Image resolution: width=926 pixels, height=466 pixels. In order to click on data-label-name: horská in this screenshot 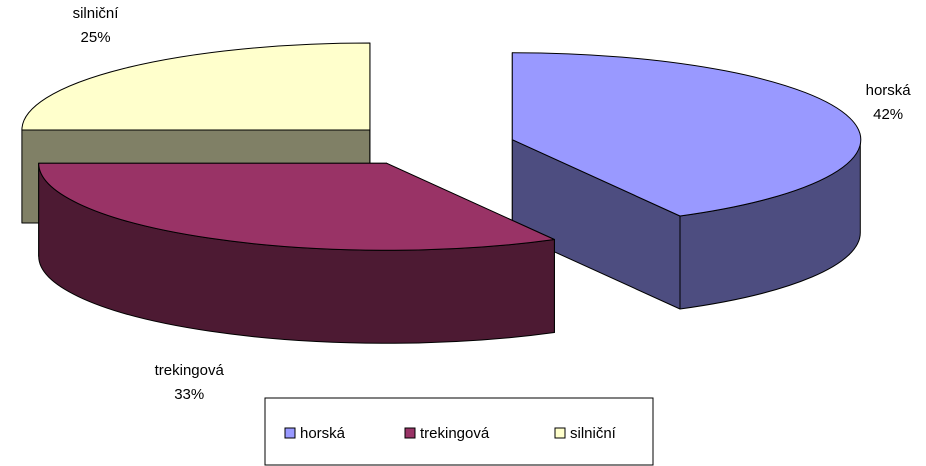, I will do `click(889, 90)`.